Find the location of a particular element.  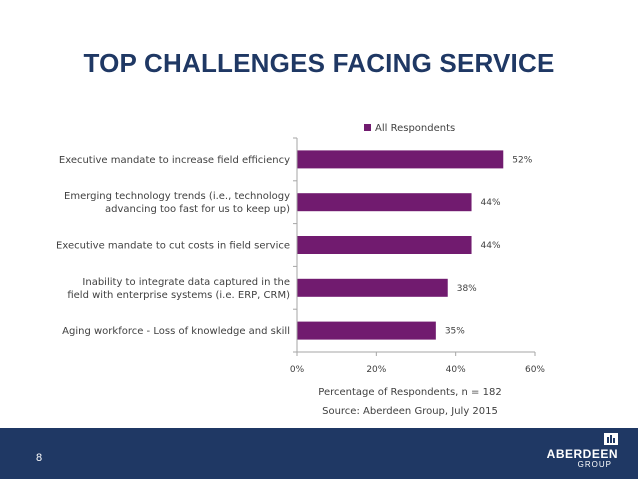

x-tick-label: 60% is located at coordinates (535, 370).